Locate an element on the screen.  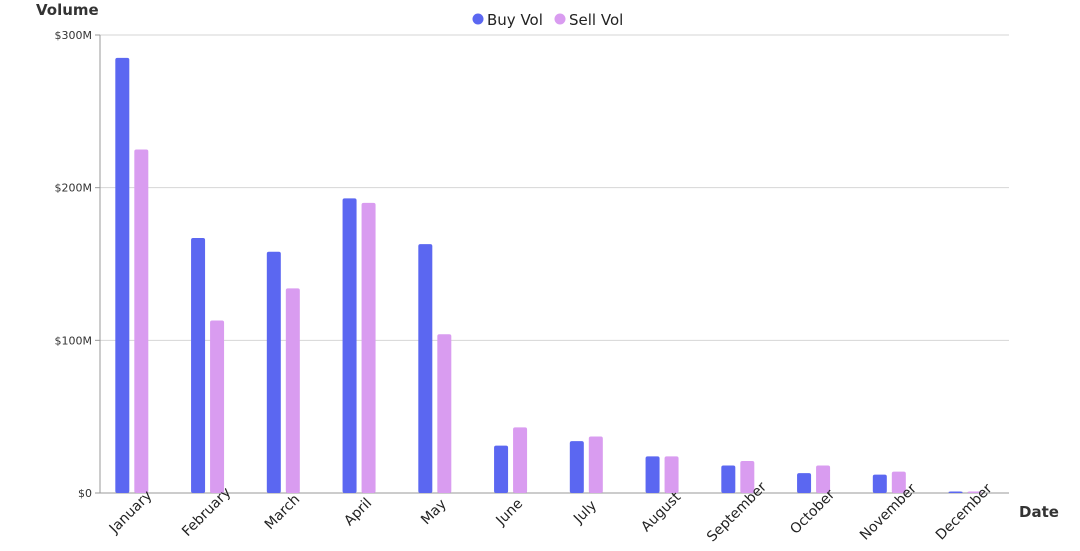
bar-buy-vol-july is located at coordinates (576, 467).